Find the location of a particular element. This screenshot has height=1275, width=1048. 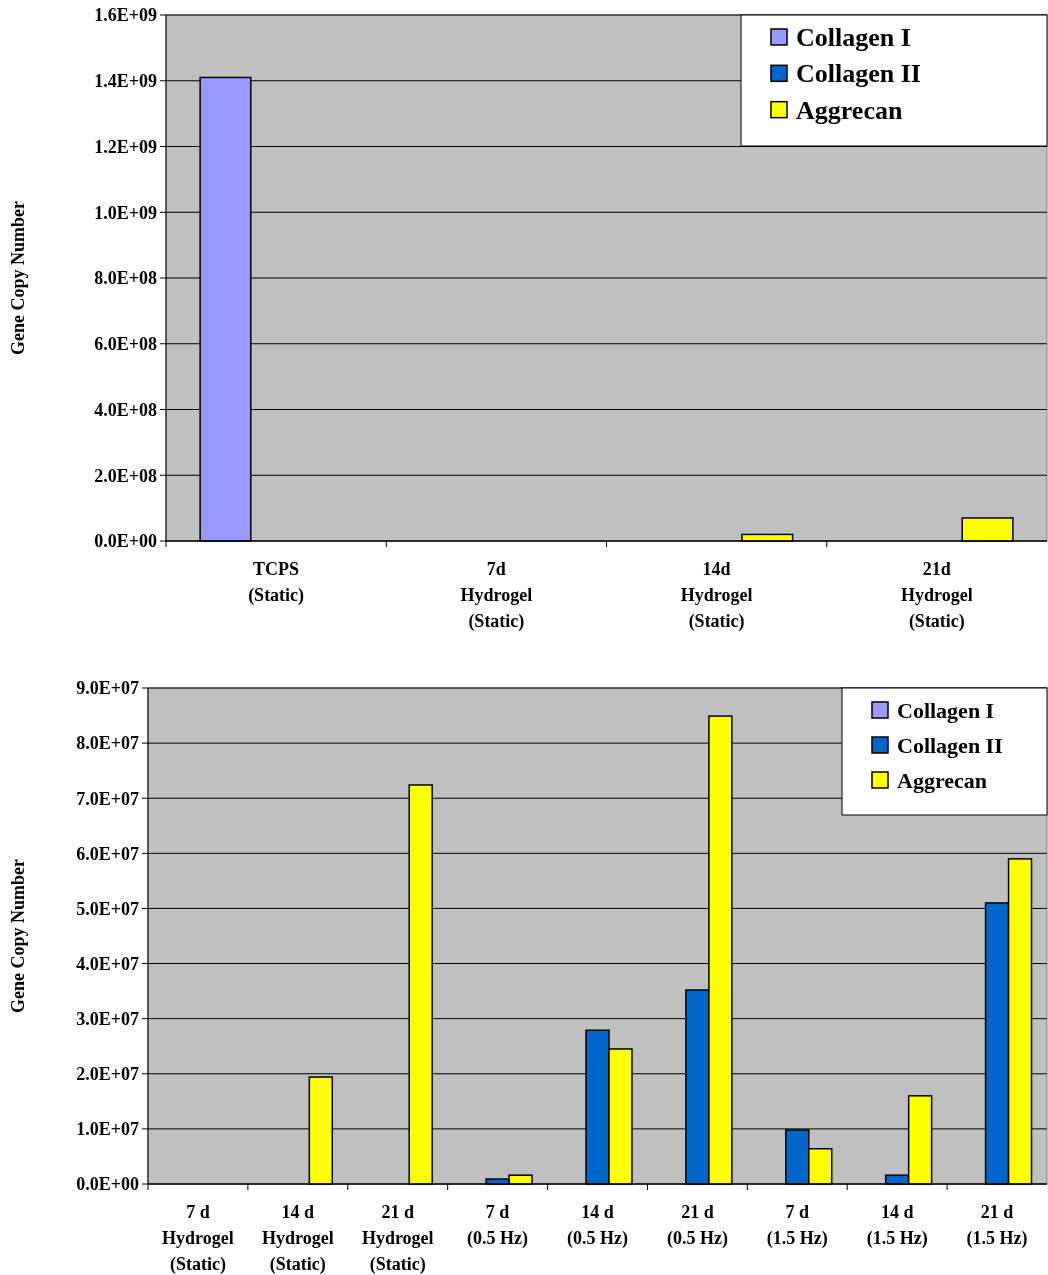

y-tick-label: 1.0E+09 is located at coordinates (125, 212).